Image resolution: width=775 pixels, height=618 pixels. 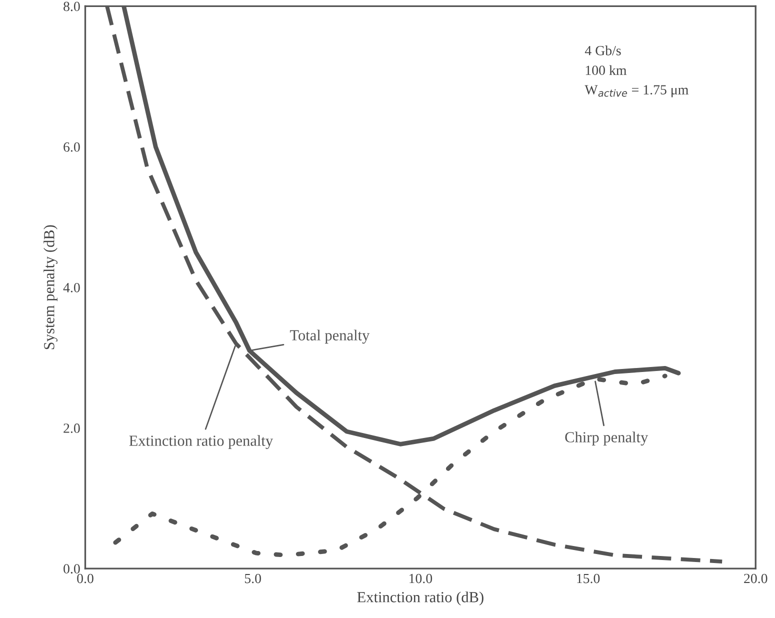 I want to click on x-tick-label: 5.0, so click(x=252, y=579).